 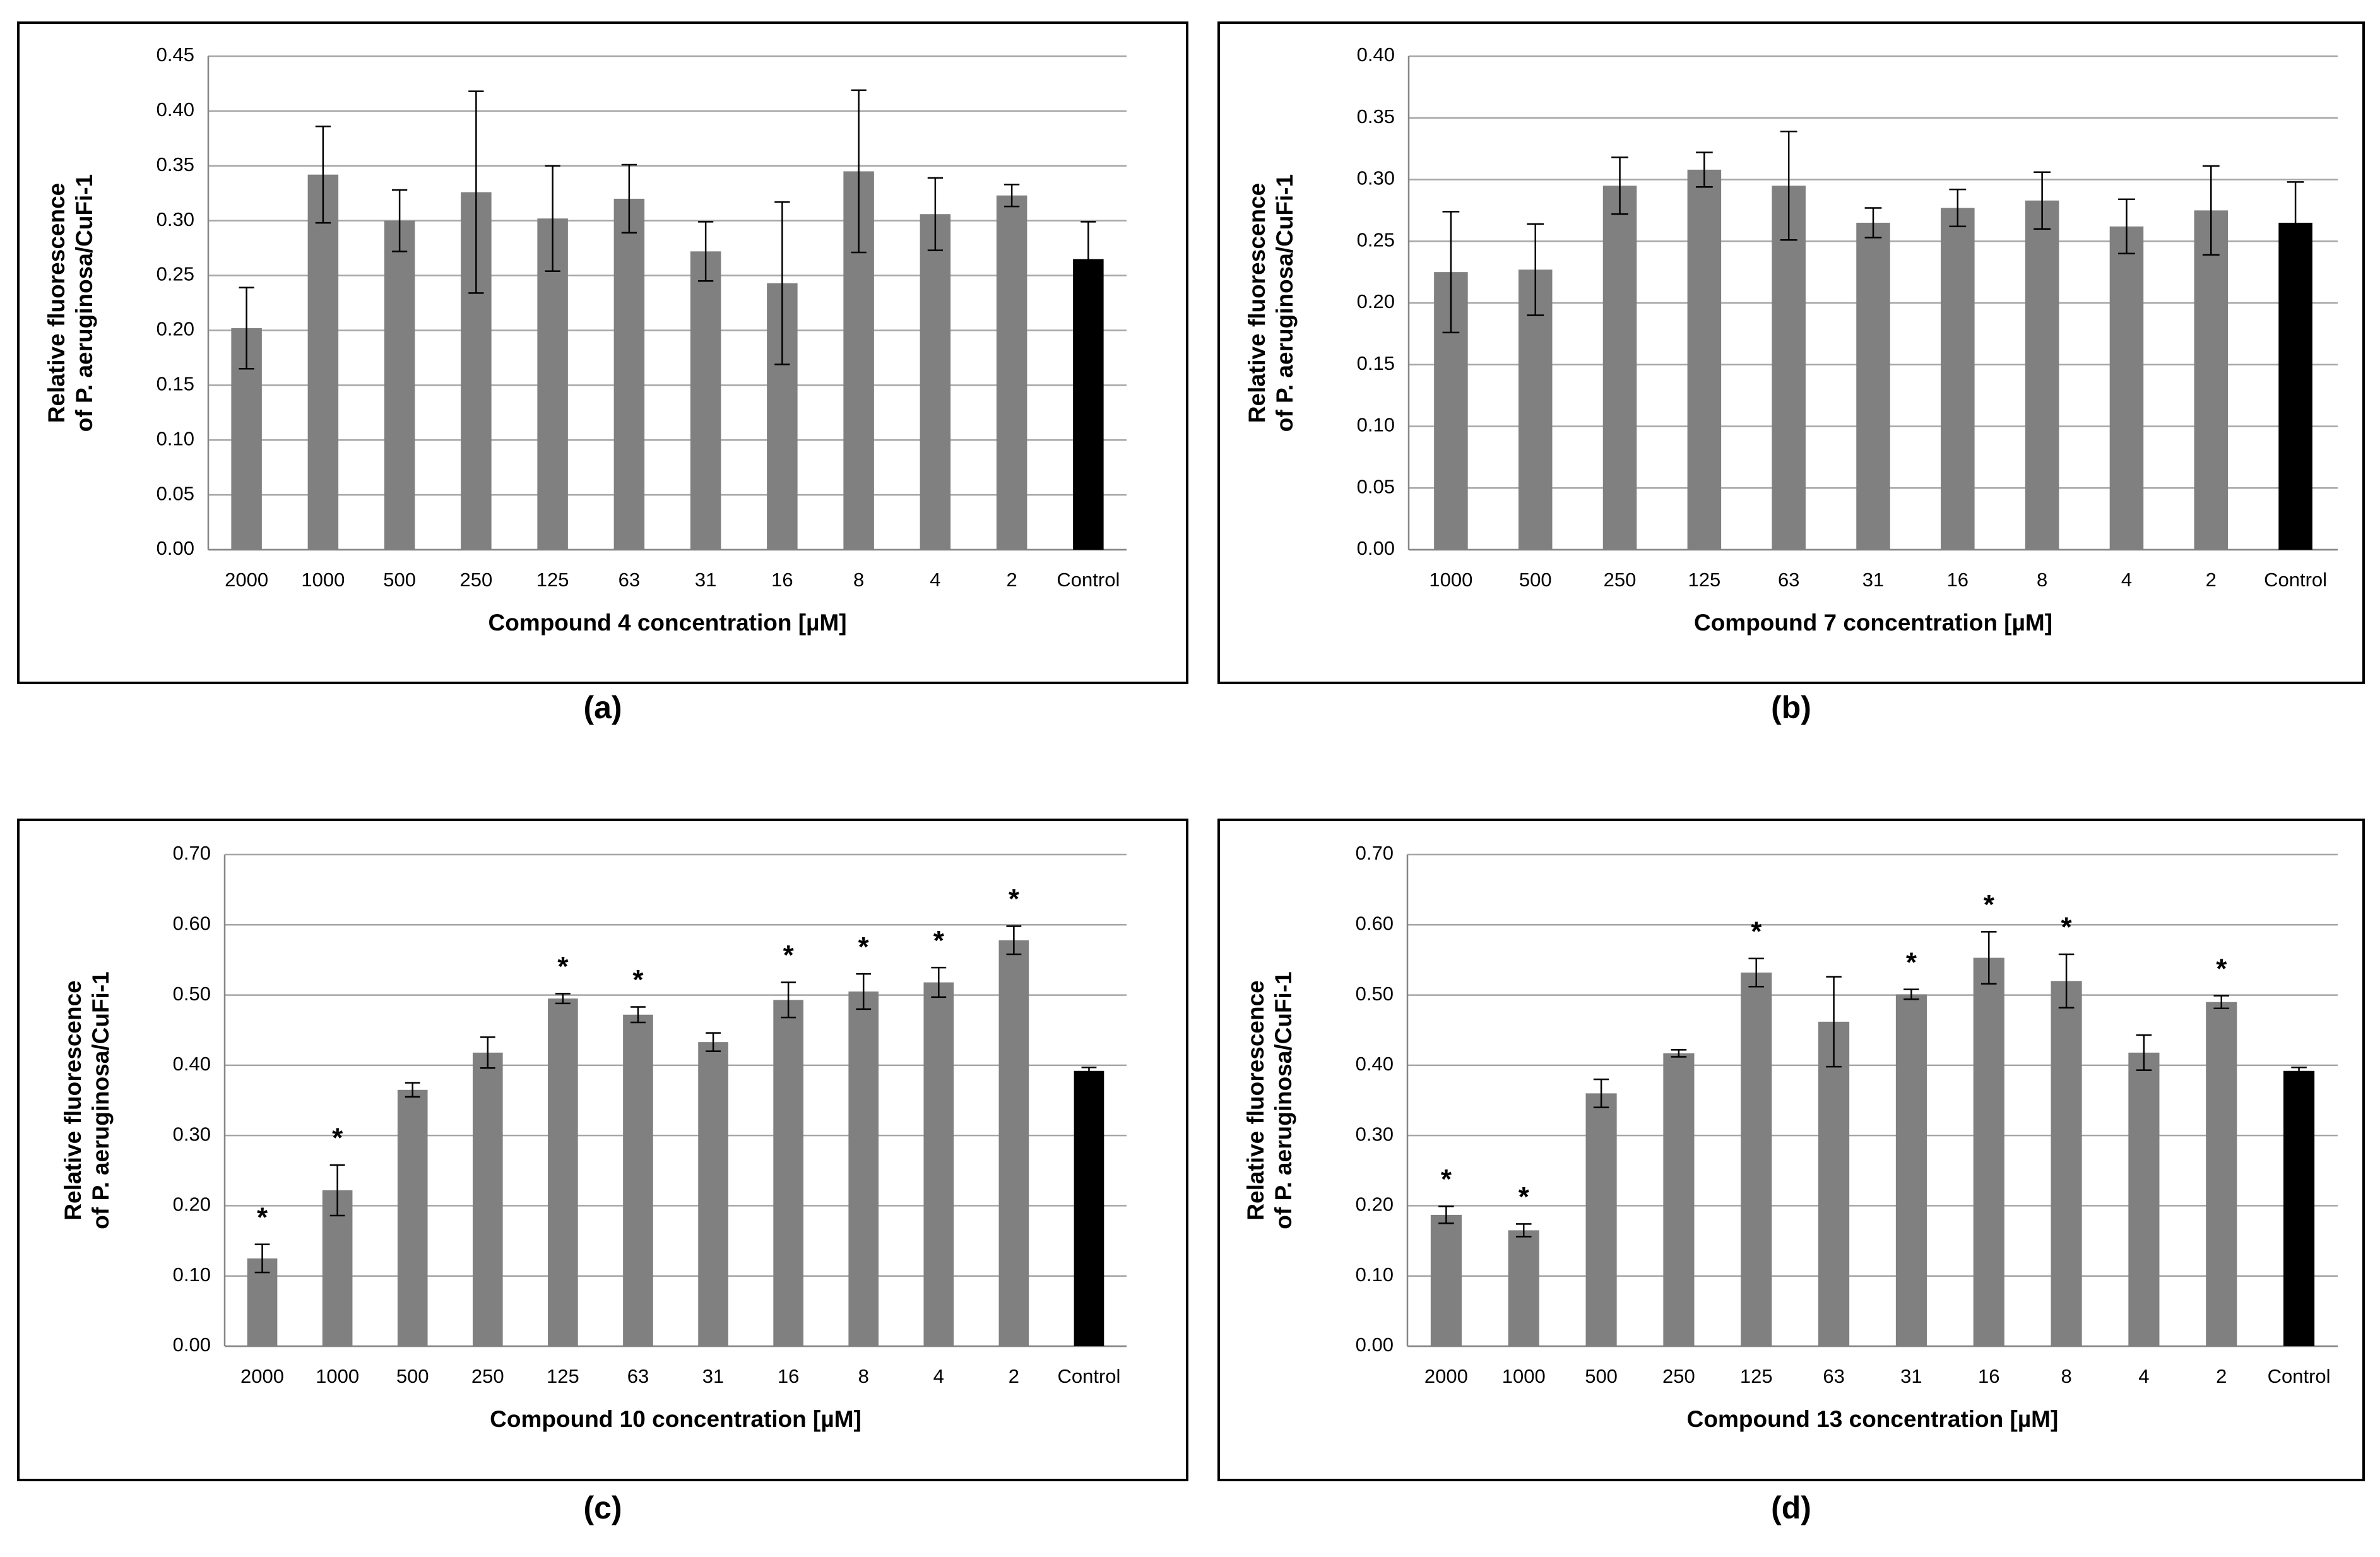 I want to click on y-tick-label: 0.20, so click(x=192, y=1205).